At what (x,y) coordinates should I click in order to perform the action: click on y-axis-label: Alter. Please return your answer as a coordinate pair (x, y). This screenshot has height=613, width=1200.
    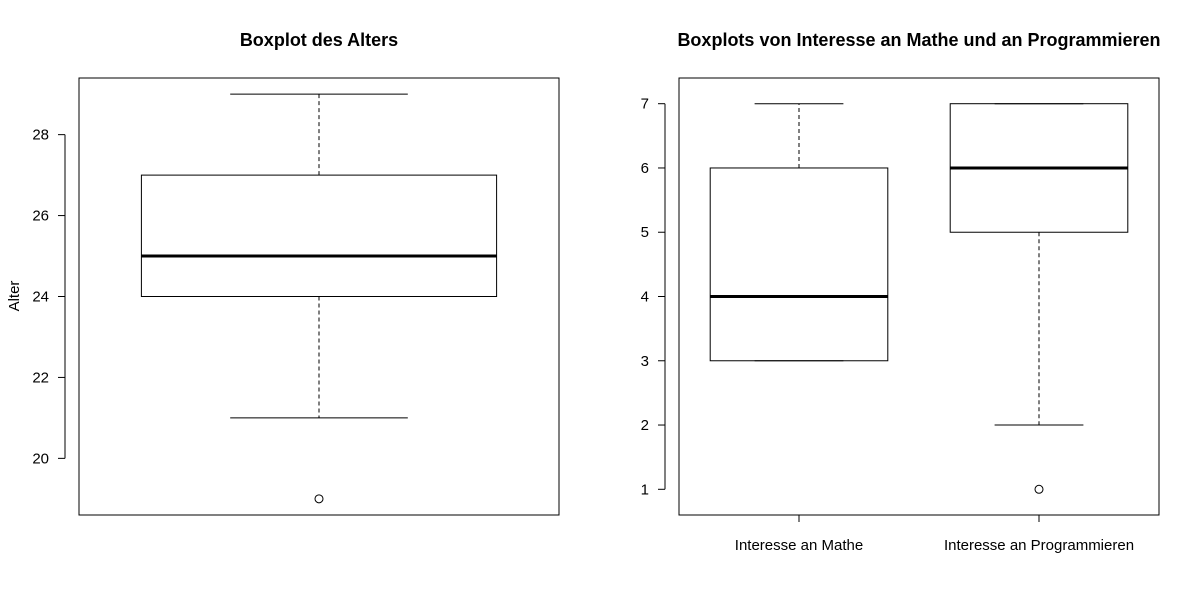
    Looking at the image, I should click on (14, 296).